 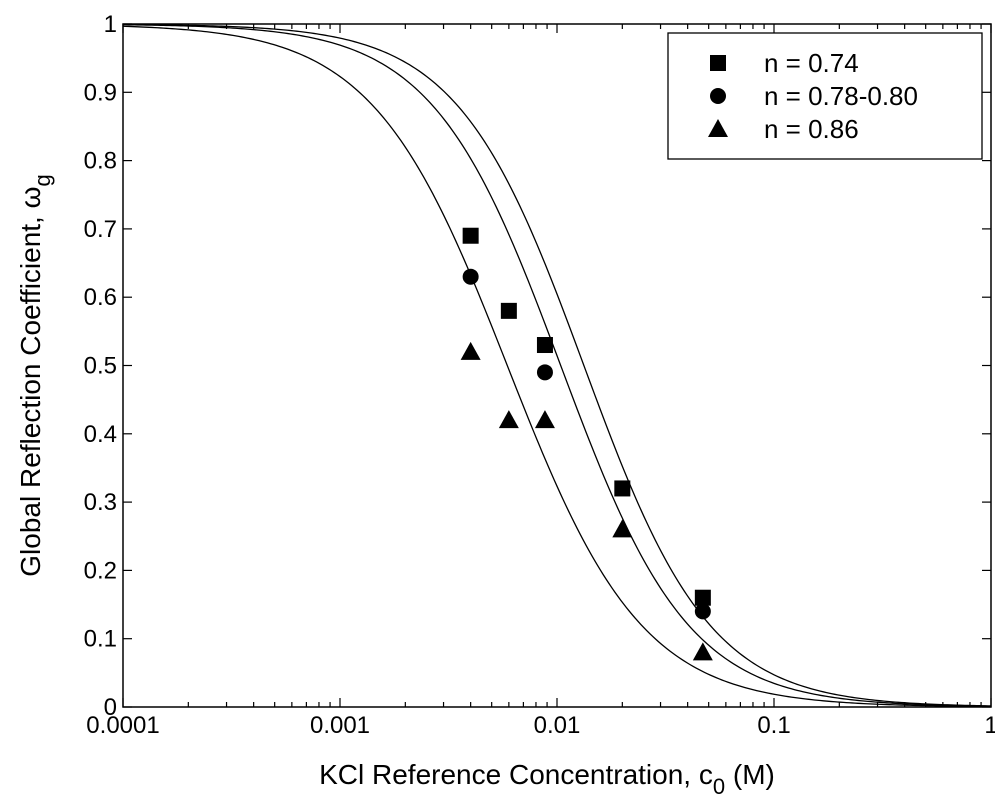 I want to click on x-tick-label: 1, so click(x=989, y=725).